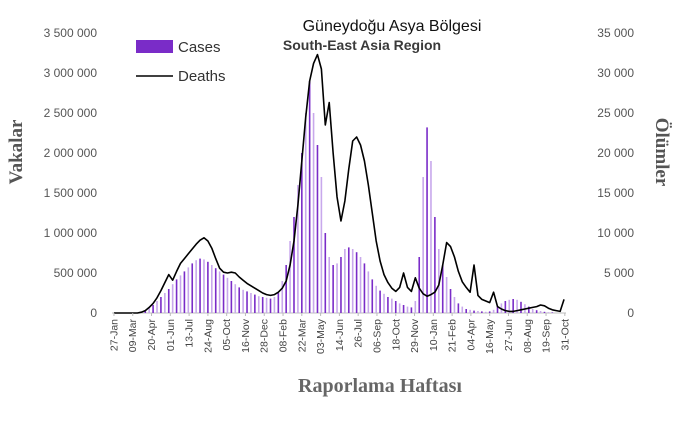 The image size is (678, 422). What do you see at coordinates (547, 336) in the screenshot?
I see `x-tick-label: 19-Sep` at bounding box center [547, 336].